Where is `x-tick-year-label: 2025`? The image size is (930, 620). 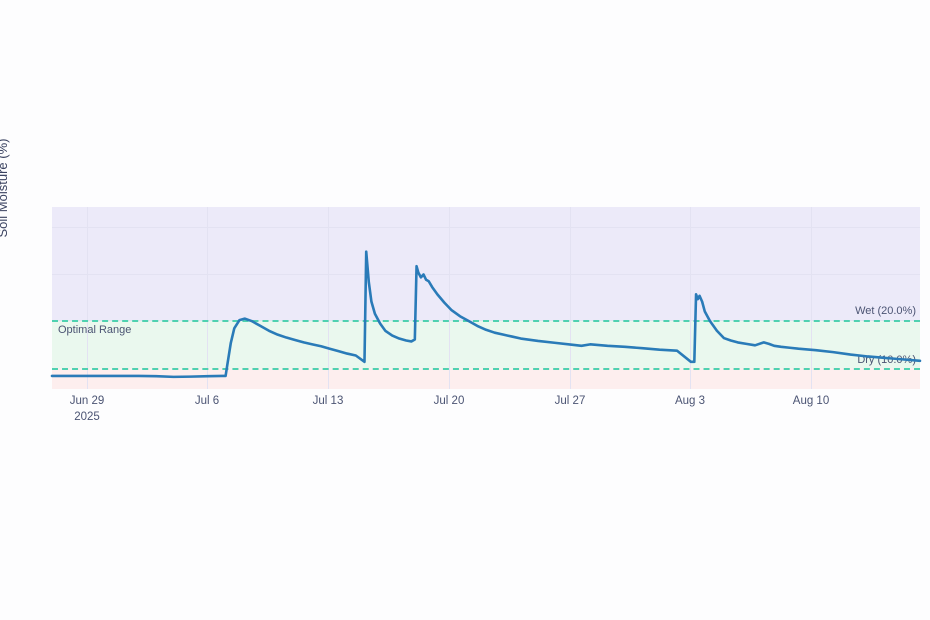 x-tick-year-label: 2025 is located at coordinates (87, 417).